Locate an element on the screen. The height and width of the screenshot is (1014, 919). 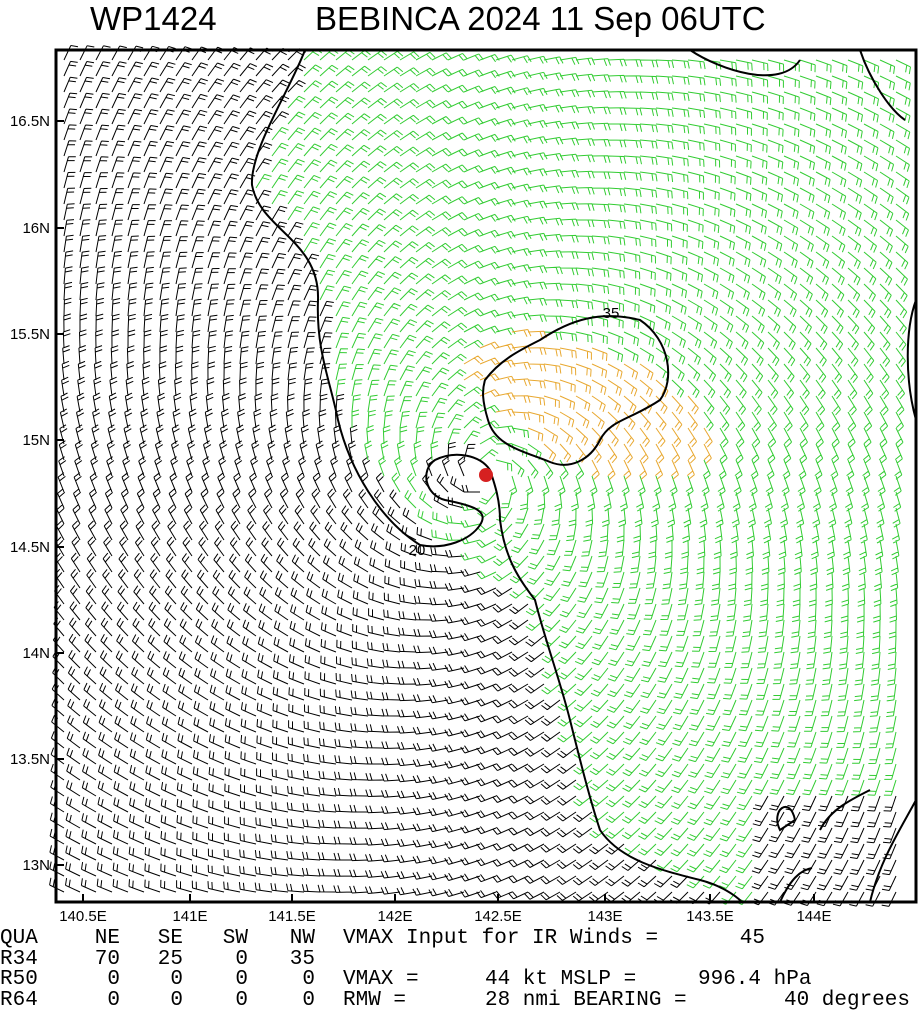
lon-label: 144E is located at coordinates (813, 916).